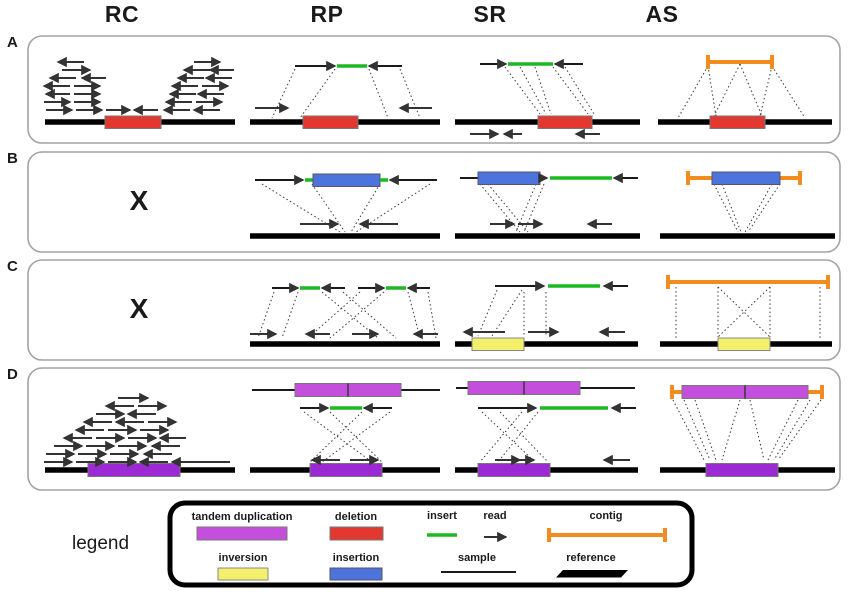 The image size is (850, 597). I want to click on cell-d-as-assembly-diagram, so click(747, 431).